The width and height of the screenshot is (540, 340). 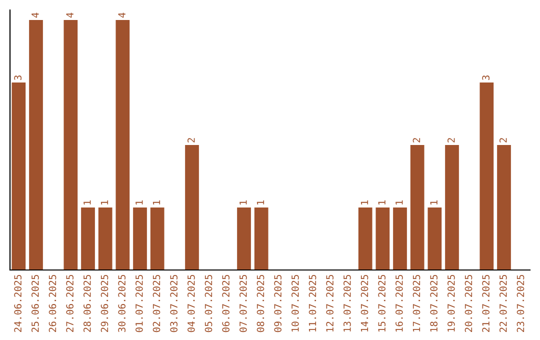 I want to click on x-tick-label: 28.06.2025, so click(x=87, y=303).